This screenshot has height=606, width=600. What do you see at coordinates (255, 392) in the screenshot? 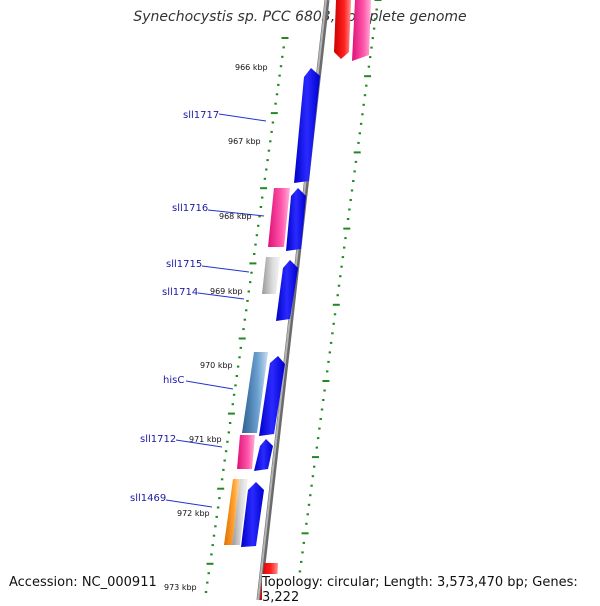
I see `gene-hisC` at bounding box center [255, 392].